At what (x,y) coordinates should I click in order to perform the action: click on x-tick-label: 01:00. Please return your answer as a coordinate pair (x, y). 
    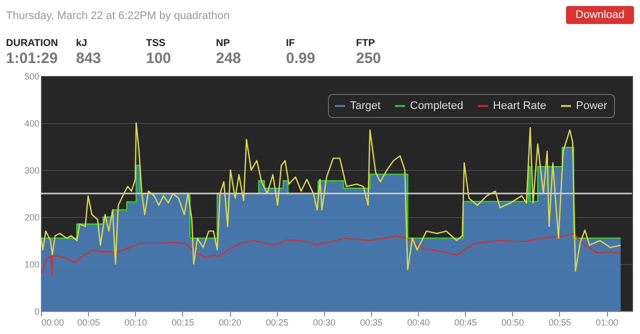
    Looking at the image, I should click on (607, 323).